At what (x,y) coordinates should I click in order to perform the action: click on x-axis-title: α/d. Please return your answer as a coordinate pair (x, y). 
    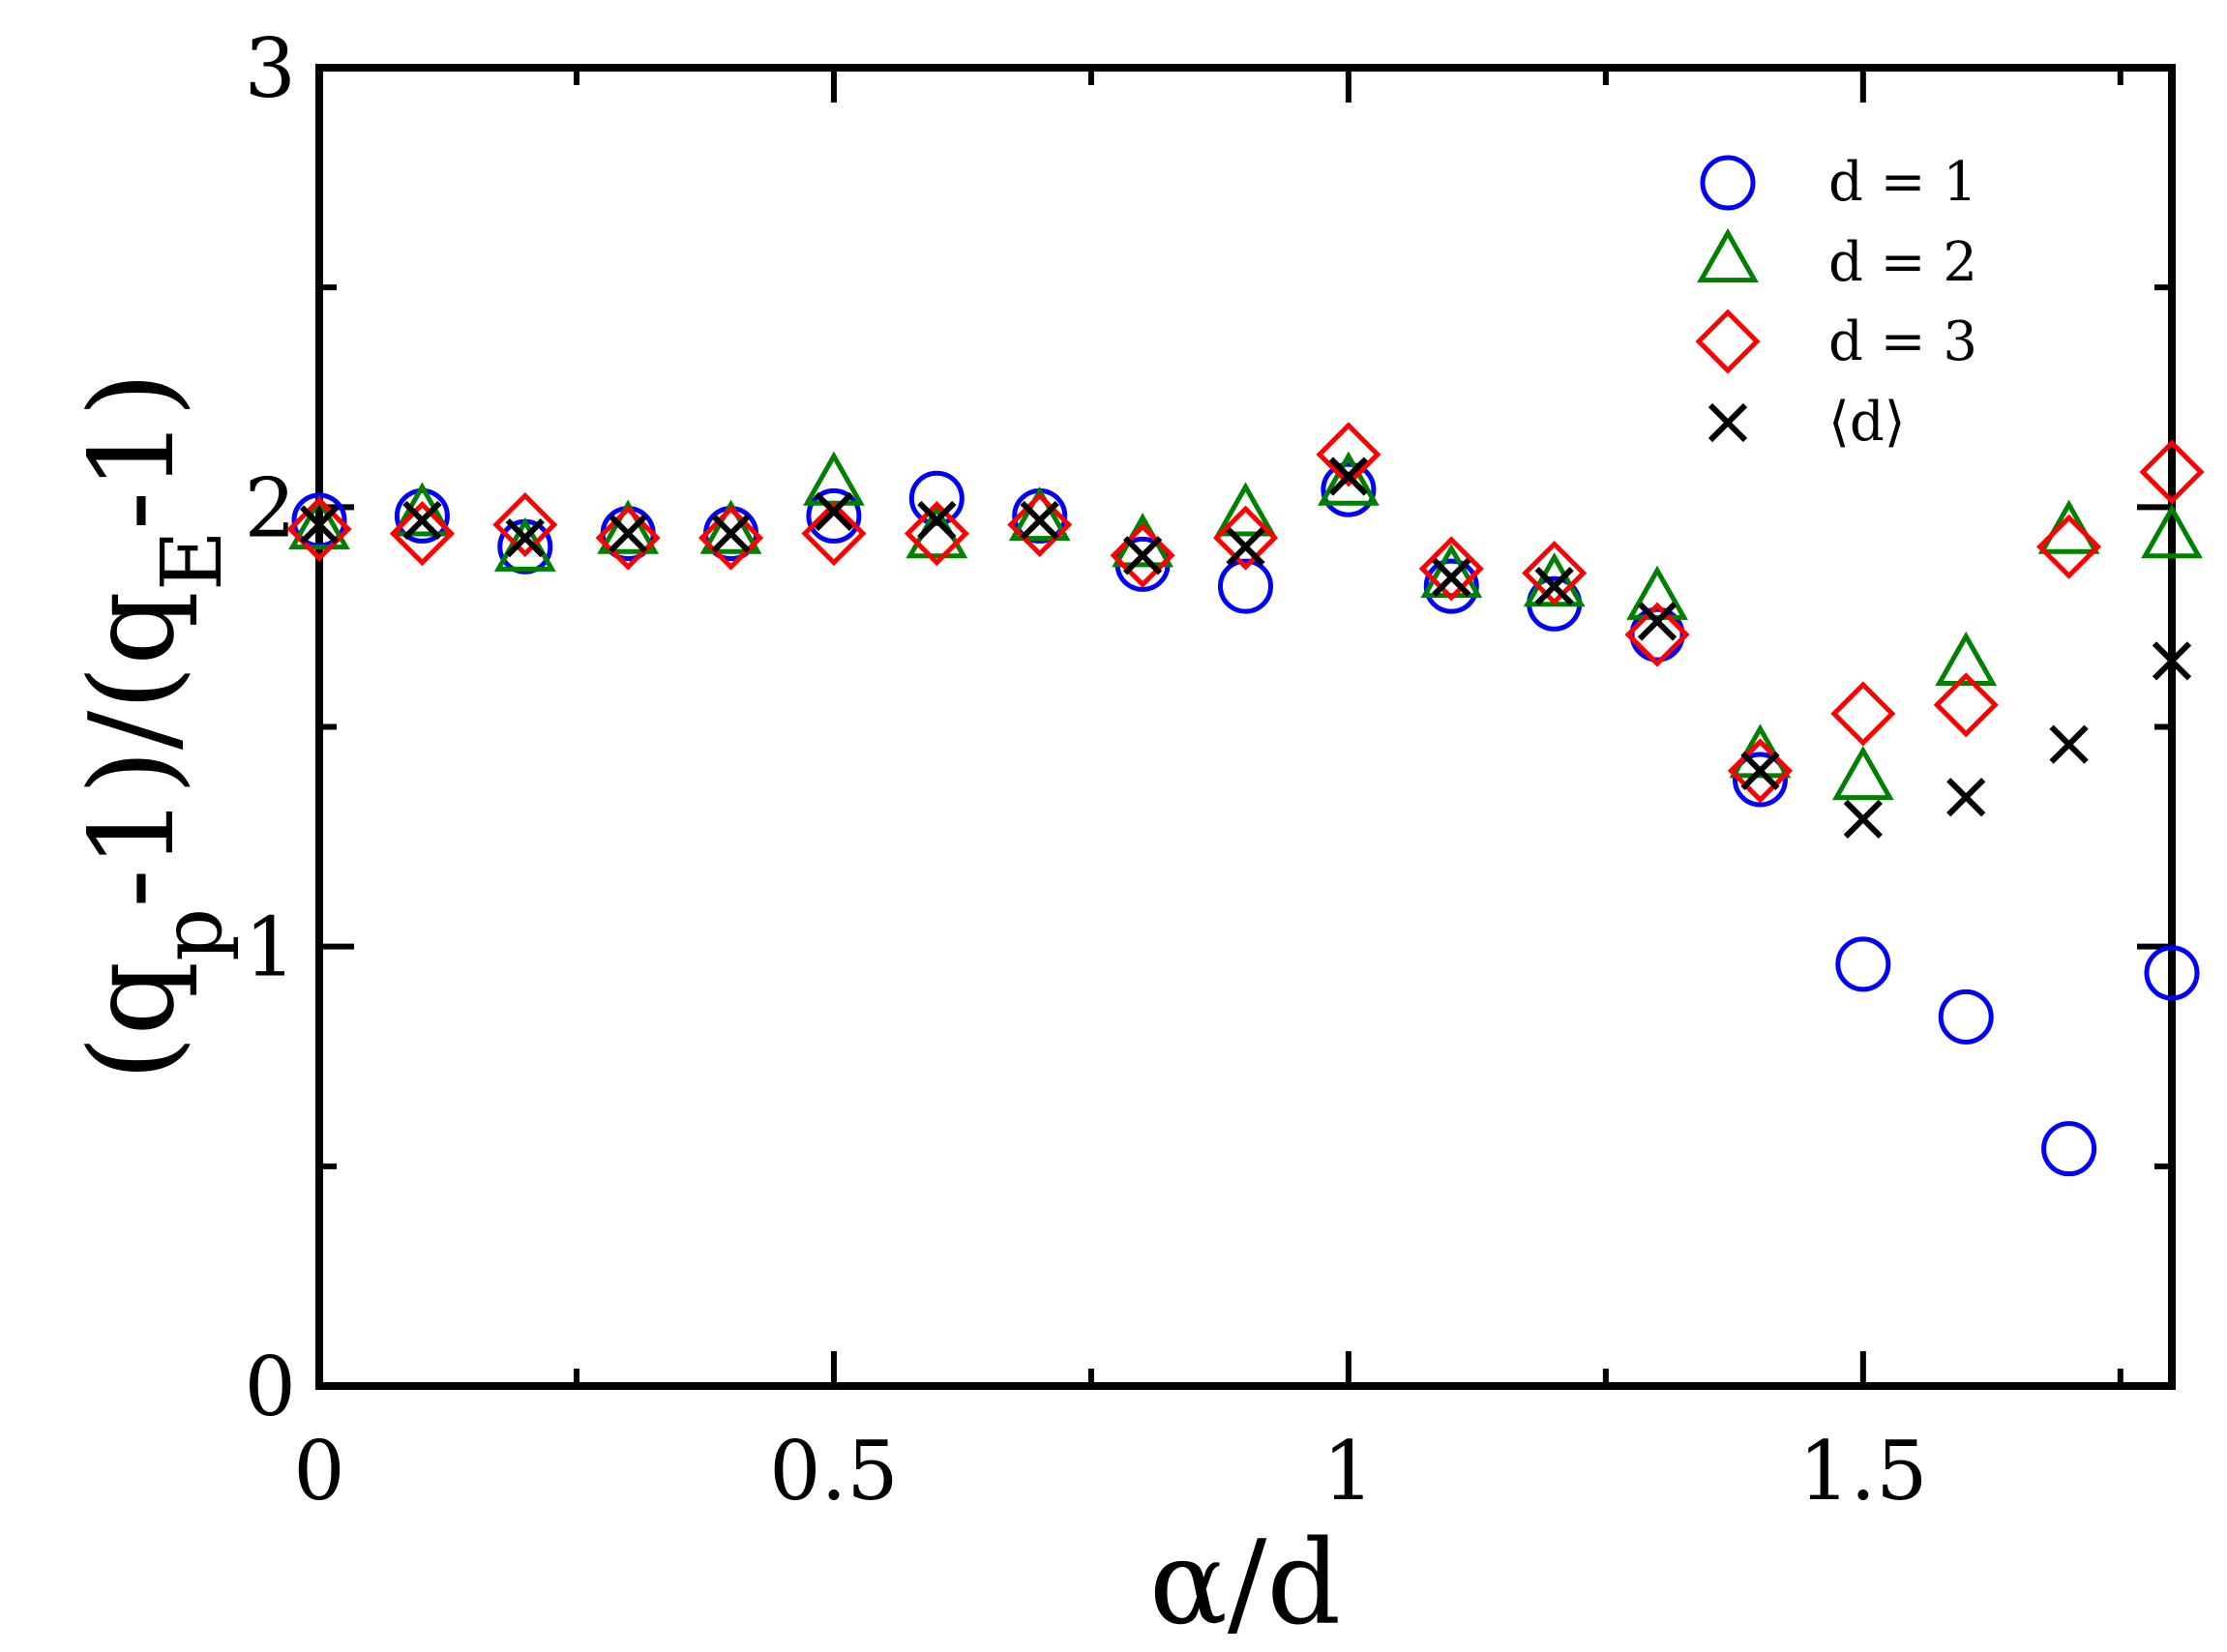
    Looking at the image, I should click on (1245, 1584).